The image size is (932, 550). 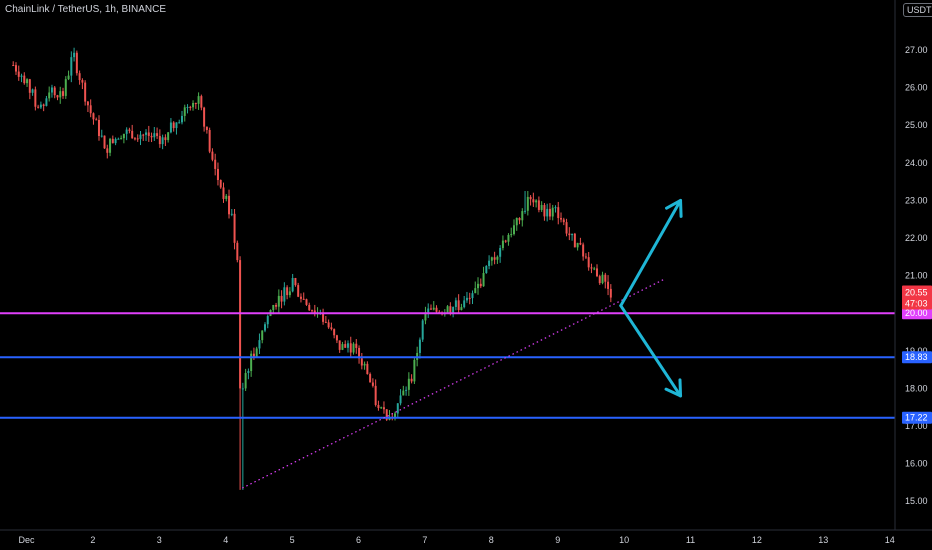 I want to click on time-axis, so click(x=466, y=540).